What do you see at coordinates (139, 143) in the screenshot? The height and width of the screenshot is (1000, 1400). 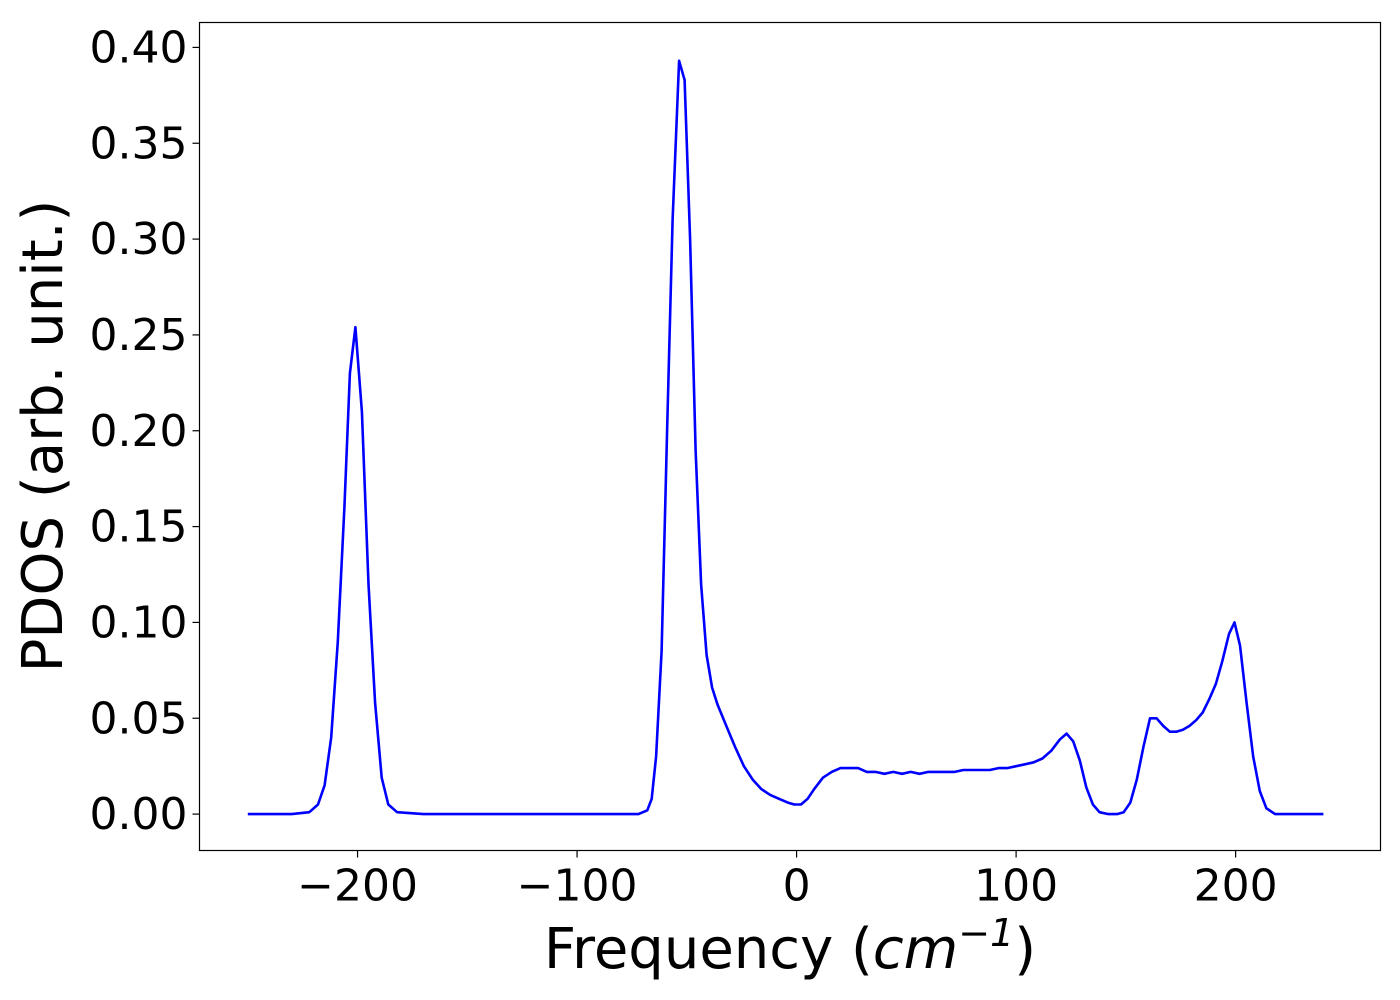 I see `y-tick-label: 0.35` at bounding box center [139, 143].